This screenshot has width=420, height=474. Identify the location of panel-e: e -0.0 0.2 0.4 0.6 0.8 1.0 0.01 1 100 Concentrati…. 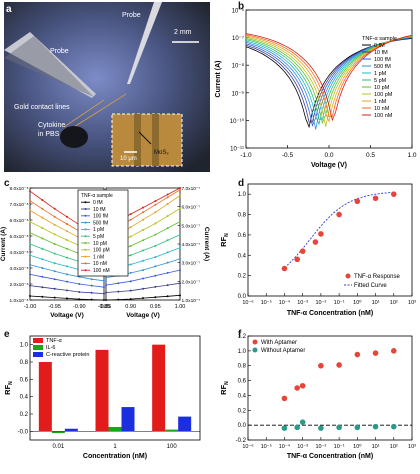
(105, 398).